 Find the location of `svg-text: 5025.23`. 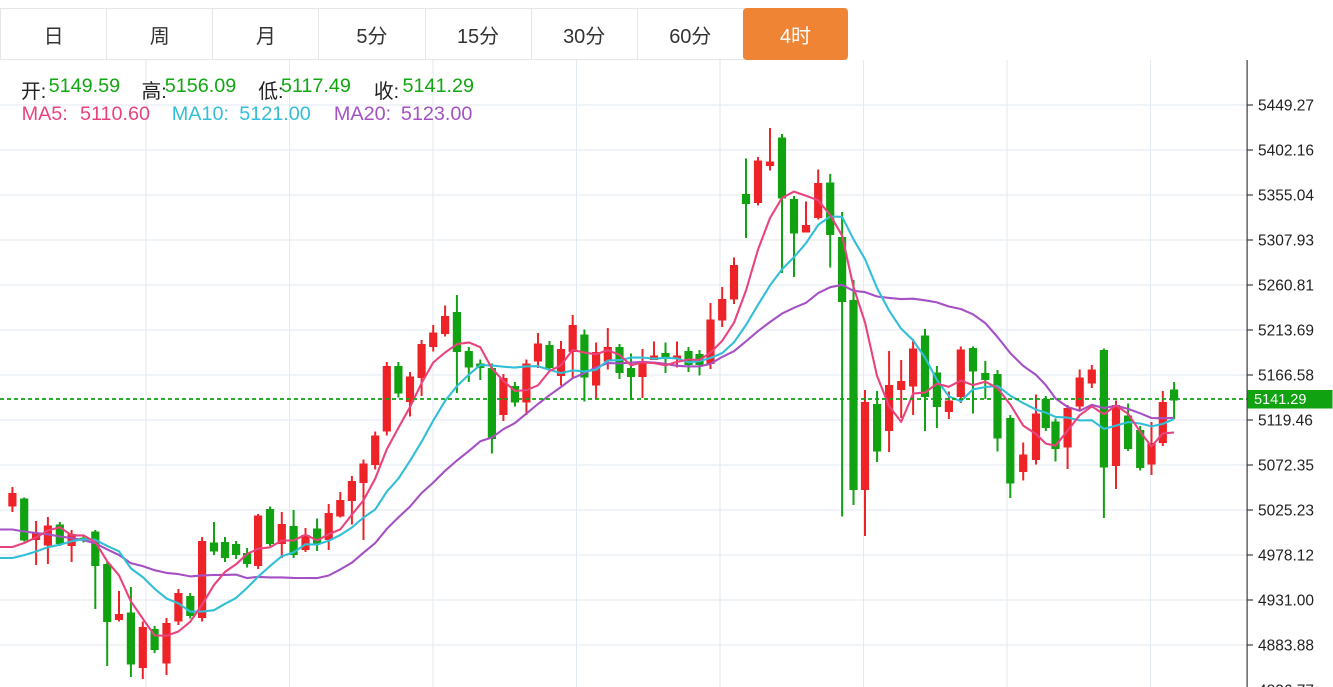

svg-text: 5025.23 is located at coordinates (1286, 511).